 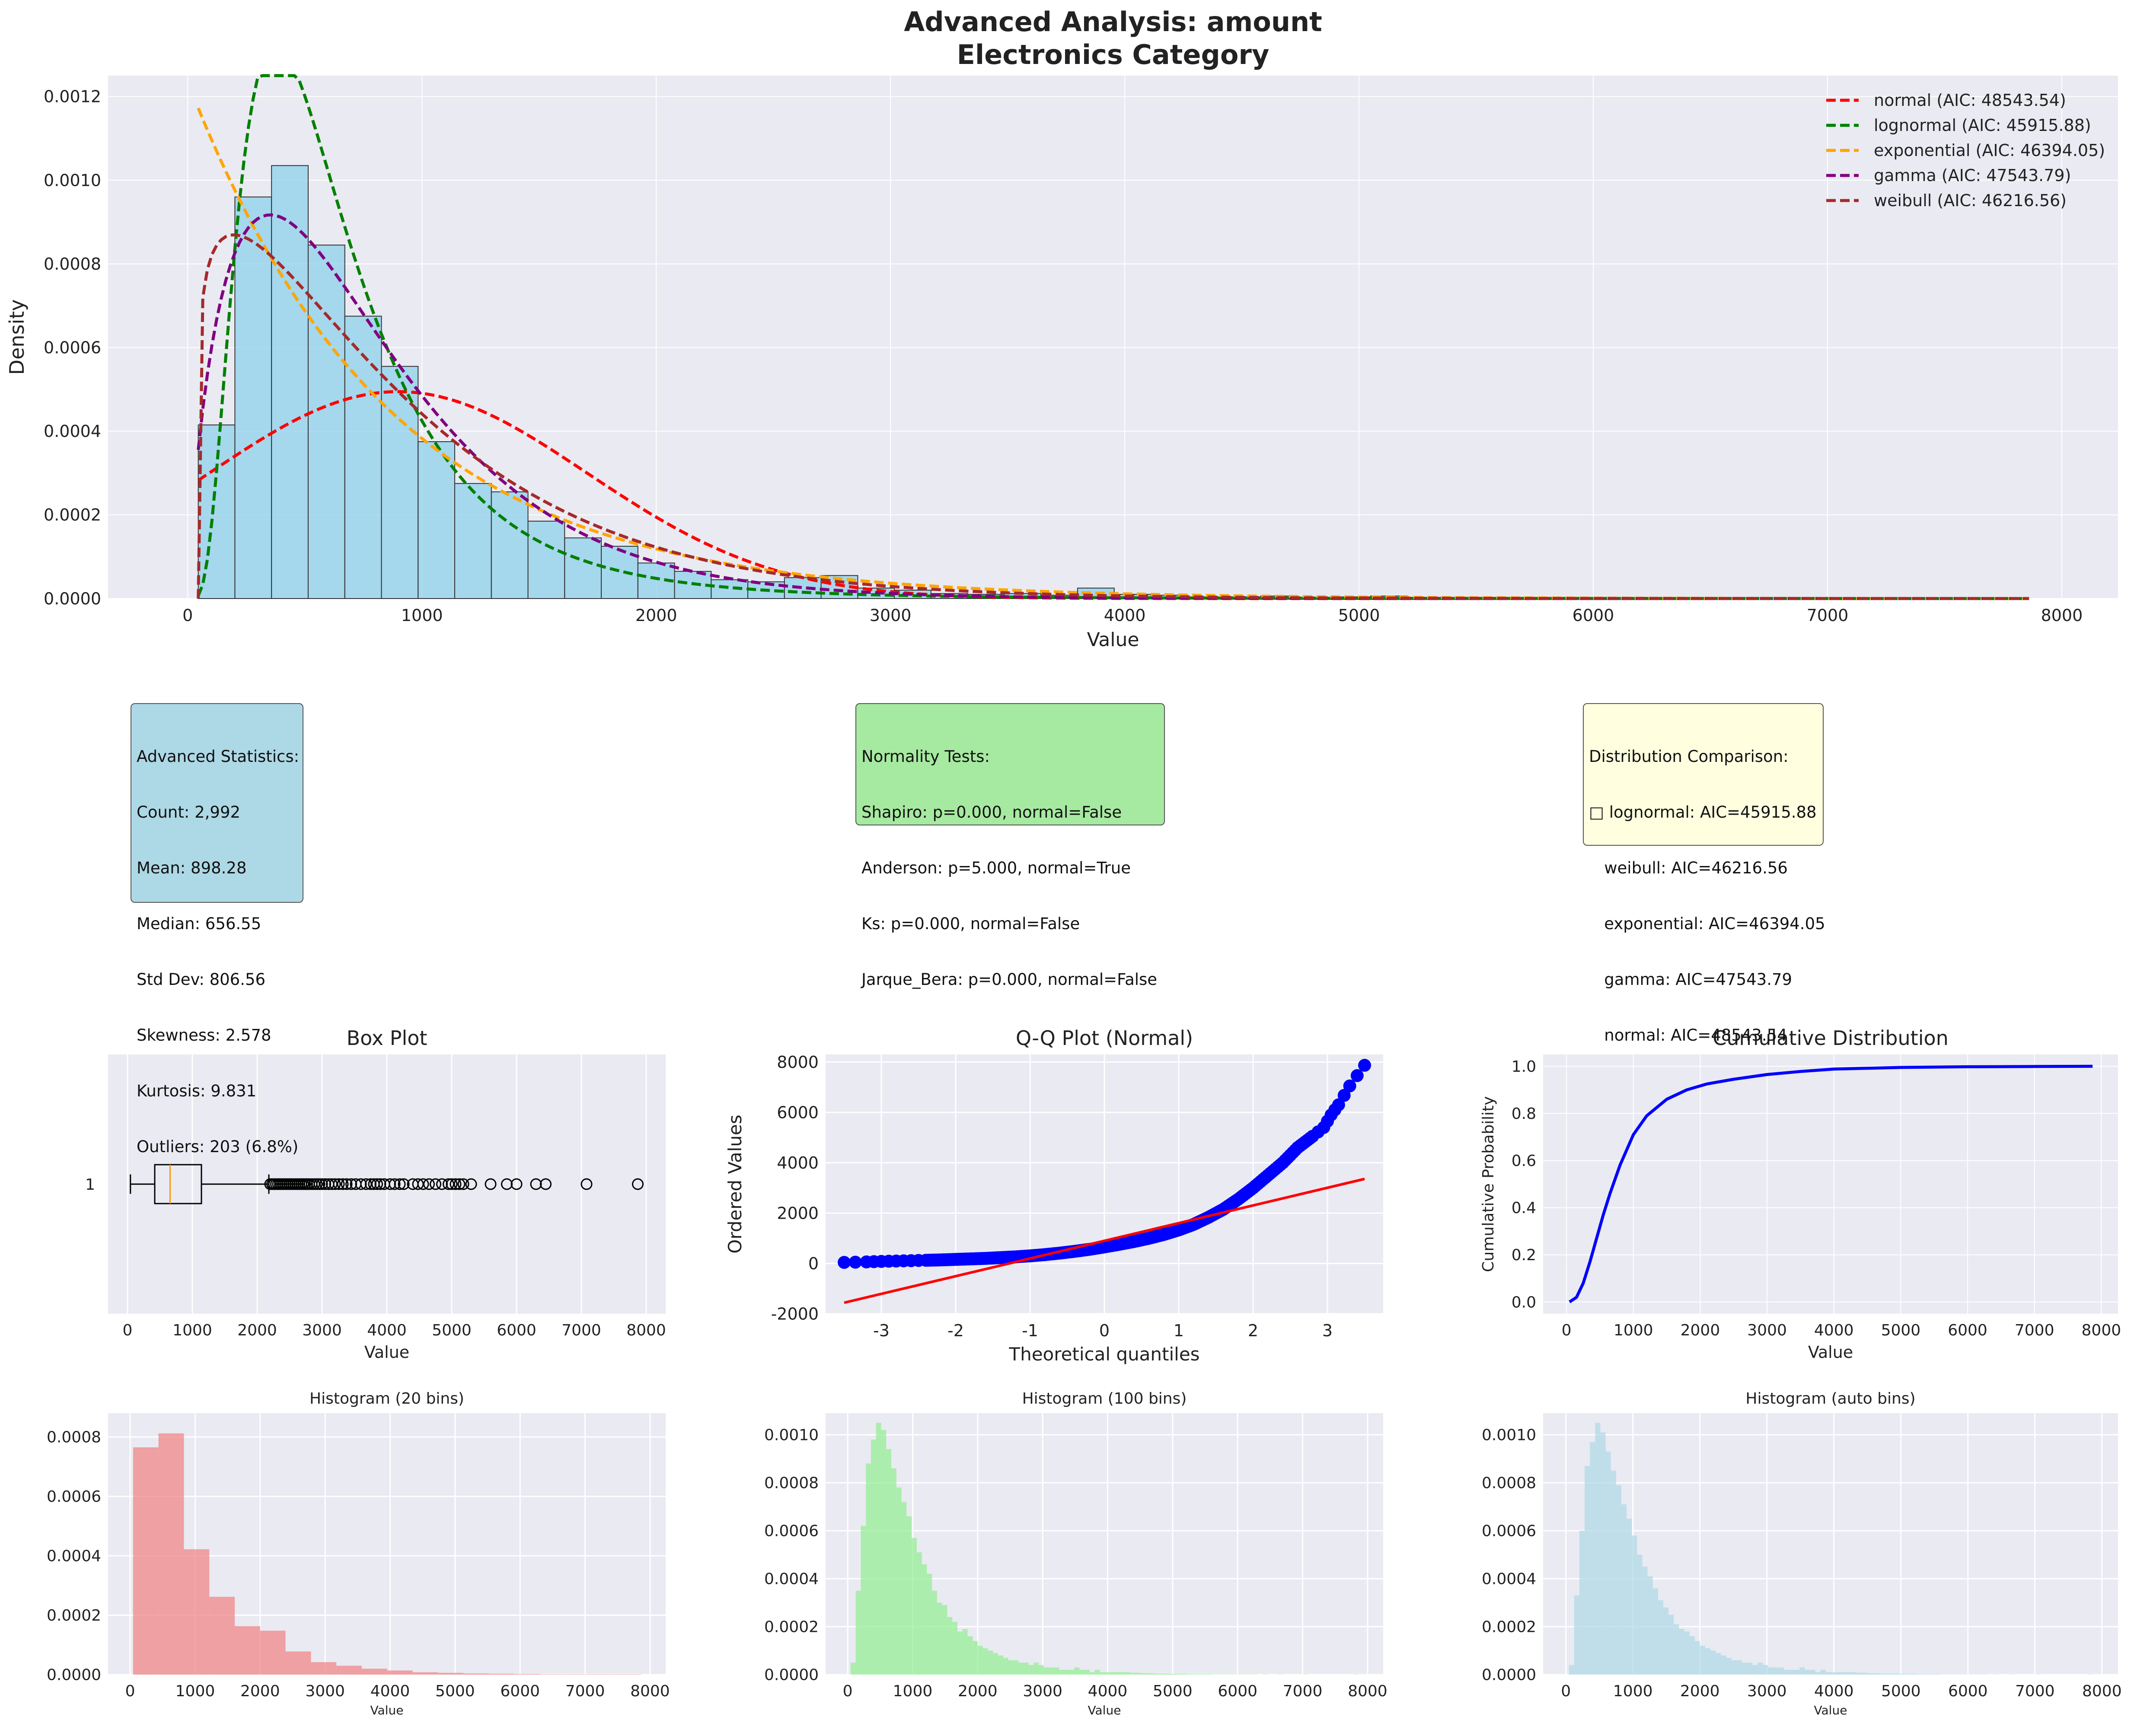 What do you see at coordinates (1703, 812) in the screenshot?
I see `dist-line: □ lognormal: AIC=45915.88` at bounding box center [1703, 812].